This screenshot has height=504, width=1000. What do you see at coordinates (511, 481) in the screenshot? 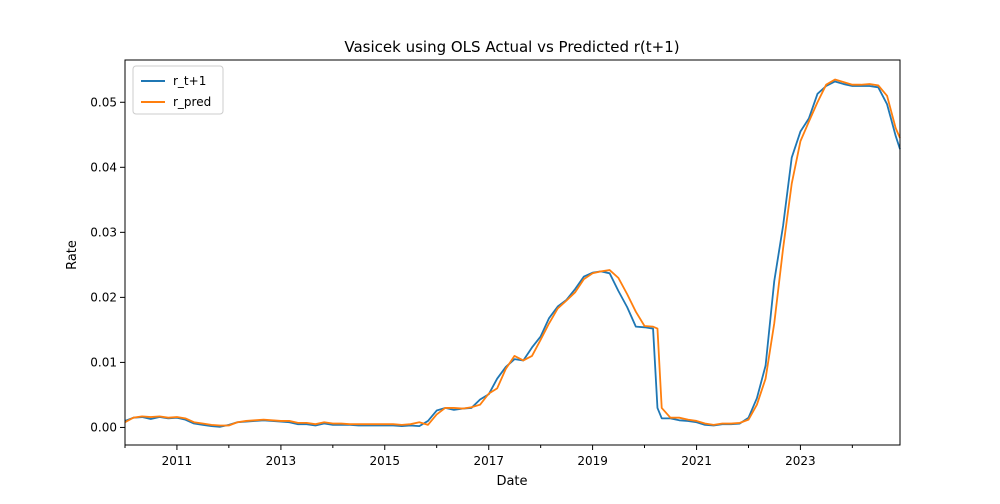
I see `x-axis-label: Date` at bounding box center [511, 481].